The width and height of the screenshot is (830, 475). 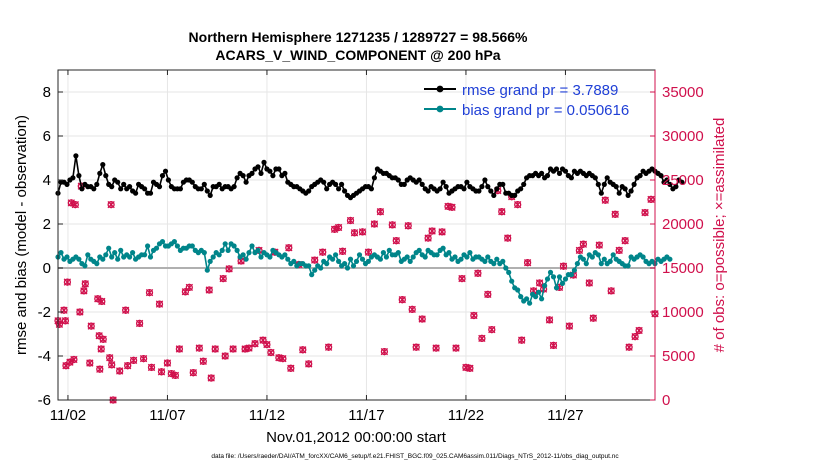 I want to click on right-tick-label-2: 10000, so click(x=683, y=312).